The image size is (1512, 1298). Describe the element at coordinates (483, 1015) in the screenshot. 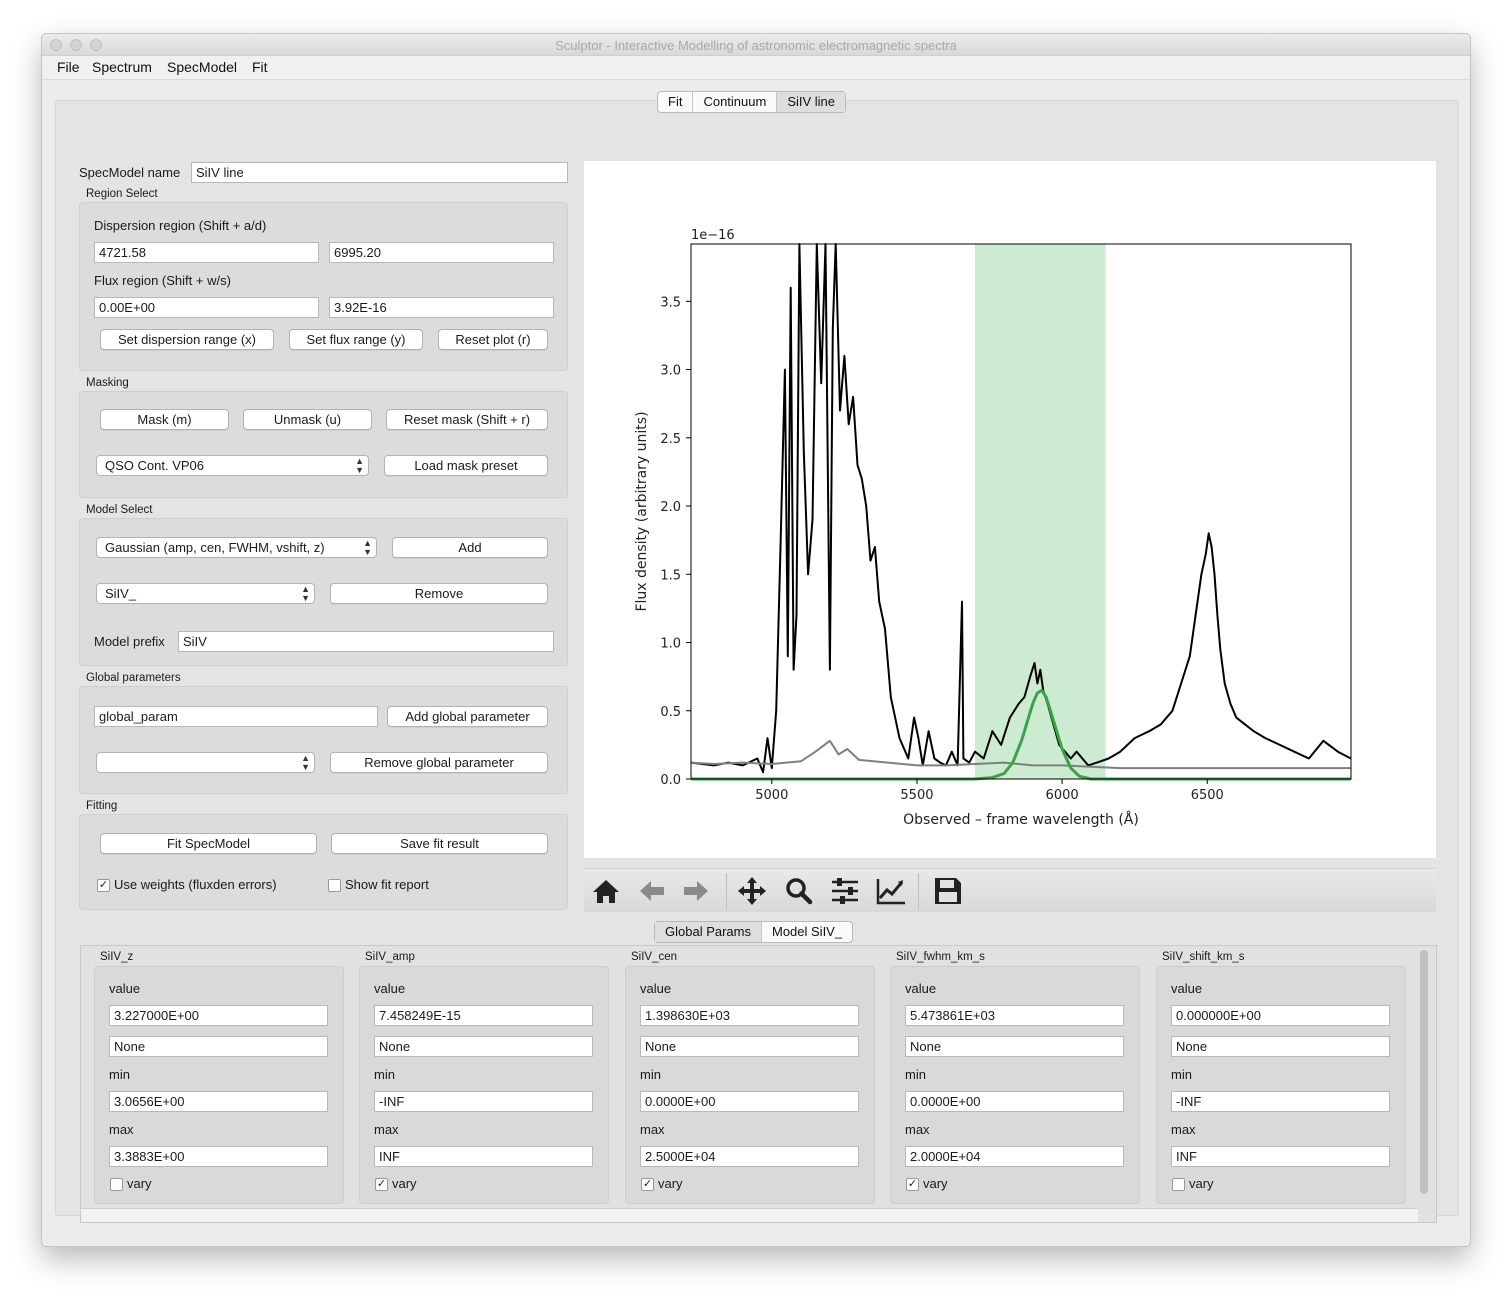

I see `param-value-input: 7.458249E-15` at that location.